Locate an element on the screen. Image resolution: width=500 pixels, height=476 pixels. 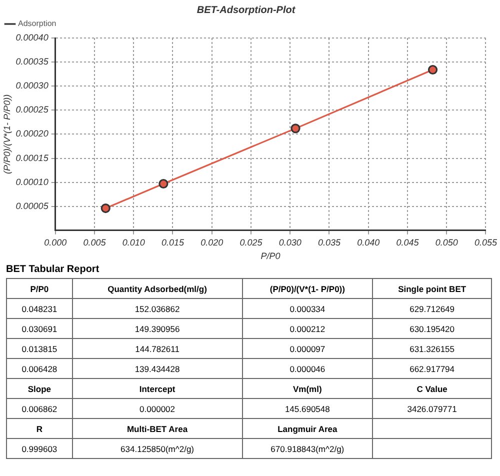
text: Slope is located at coordinates (39, 388).